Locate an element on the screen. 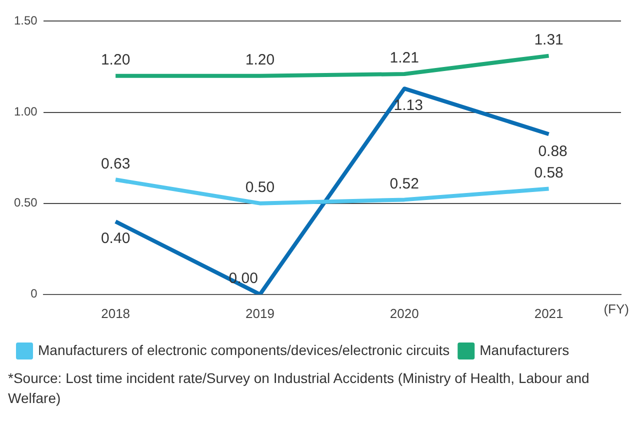 This screenshot has width=639, height=429. data-label: 0.40 is located at coordinates (115, 239).